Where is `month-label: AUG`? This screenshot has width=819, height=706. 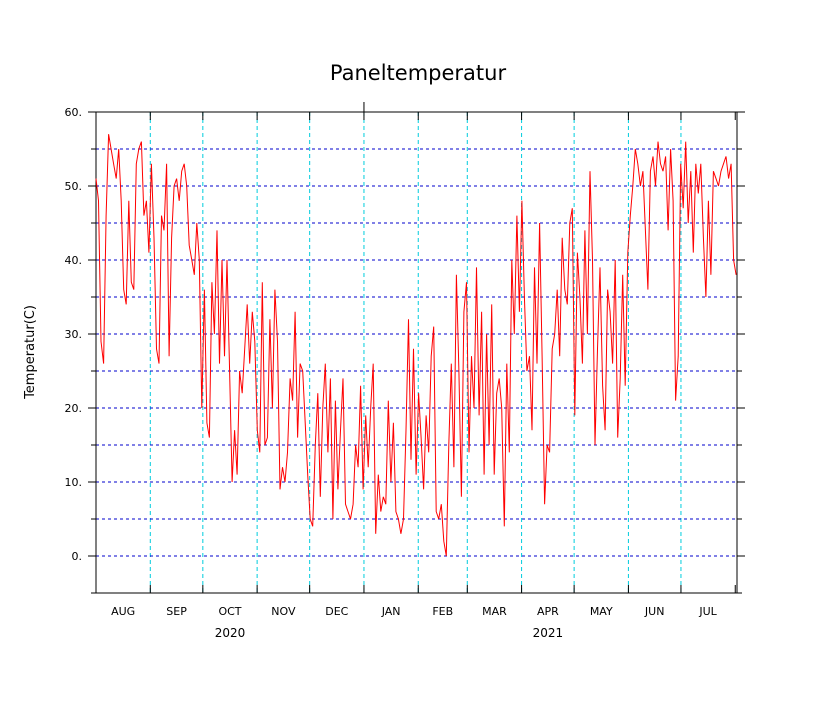 month-label: AUG is located at coordinates (123, 611).